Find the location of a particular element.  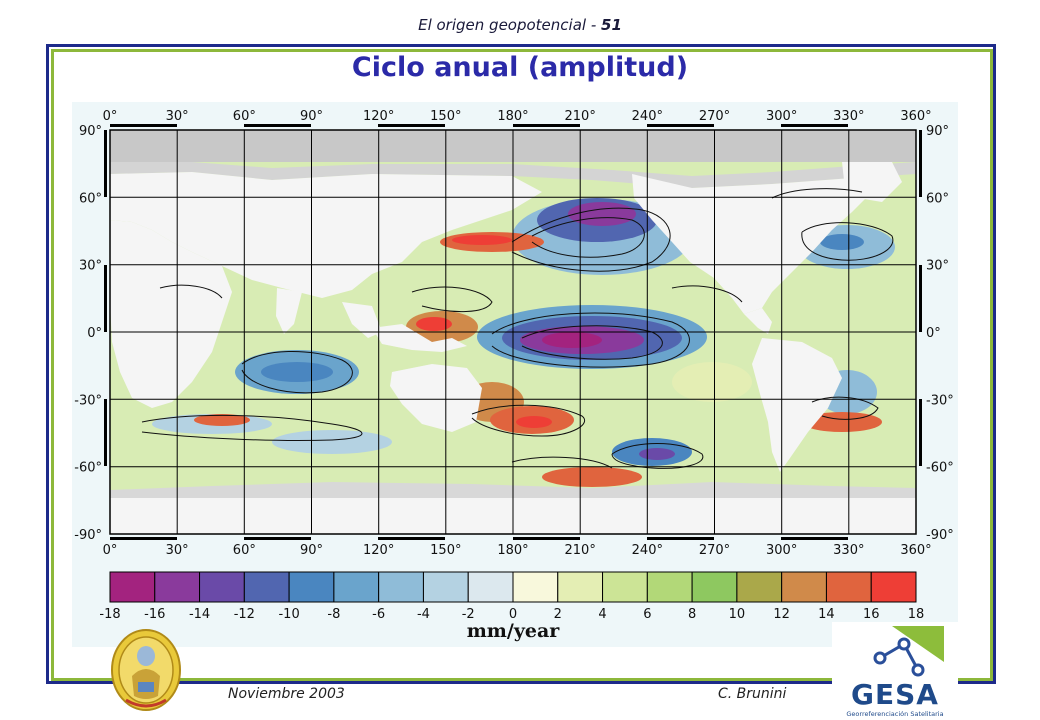

lon-label-bottom: 30° is located at coordinates (177, 550).